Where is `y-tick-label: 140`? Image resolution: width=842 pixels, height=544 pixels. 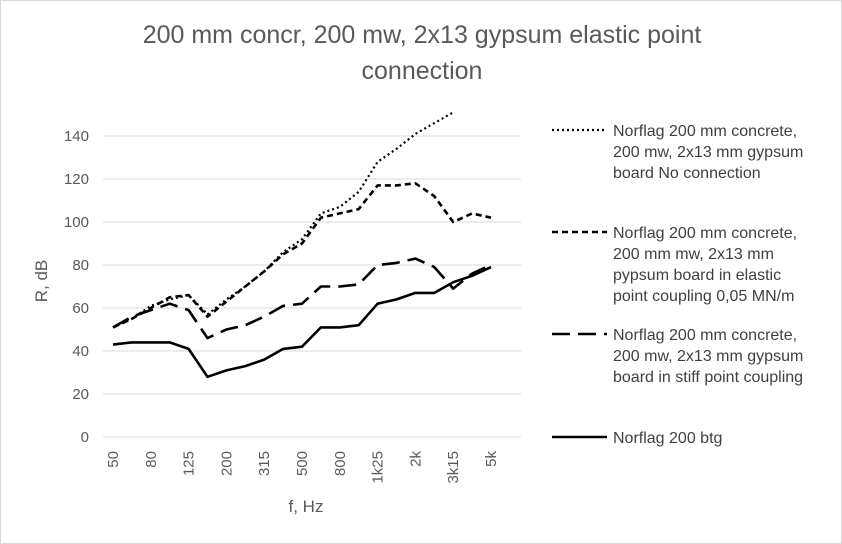 y-tick-label: 140 is located at coordinates (76, 136).